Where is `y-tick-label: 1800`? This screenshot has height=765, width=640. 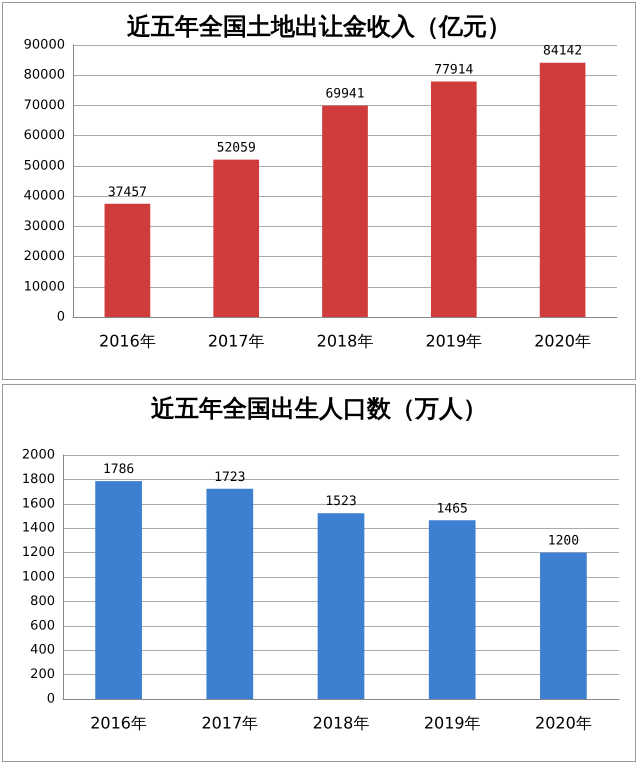
y-tick-label: 1800 is located at coordinates (38, 479).